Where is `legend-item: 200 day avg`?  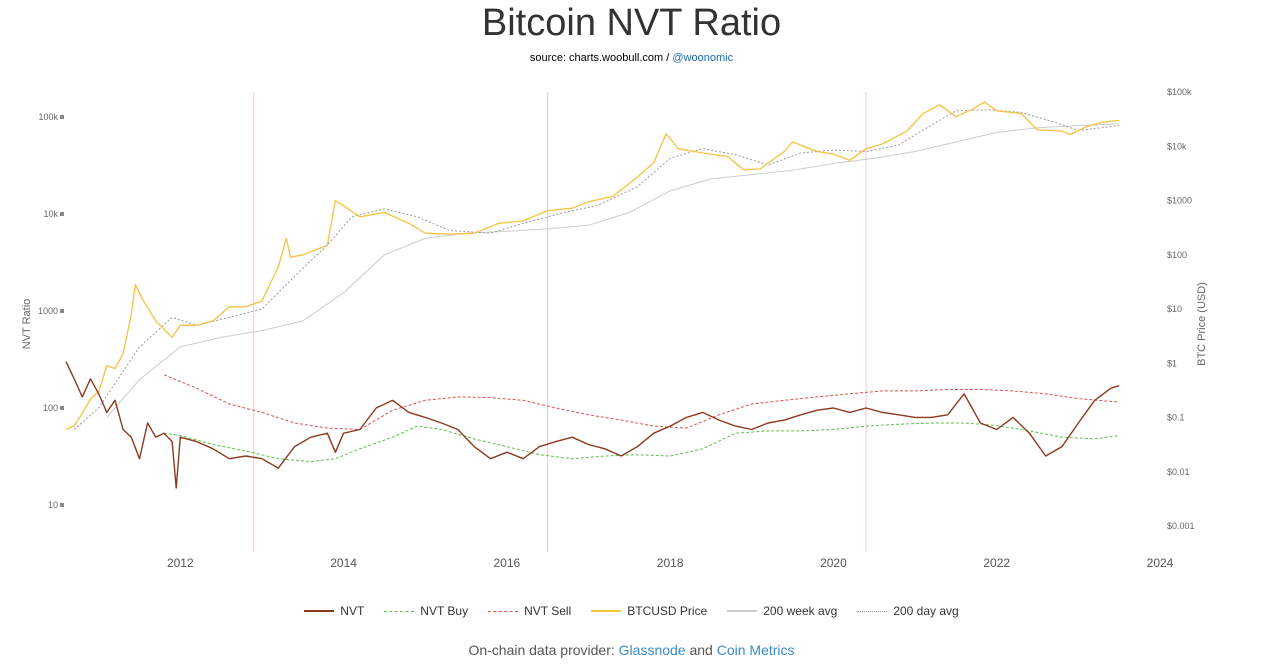
legend-item: 200 day avg is located at coordinates (908, 611).